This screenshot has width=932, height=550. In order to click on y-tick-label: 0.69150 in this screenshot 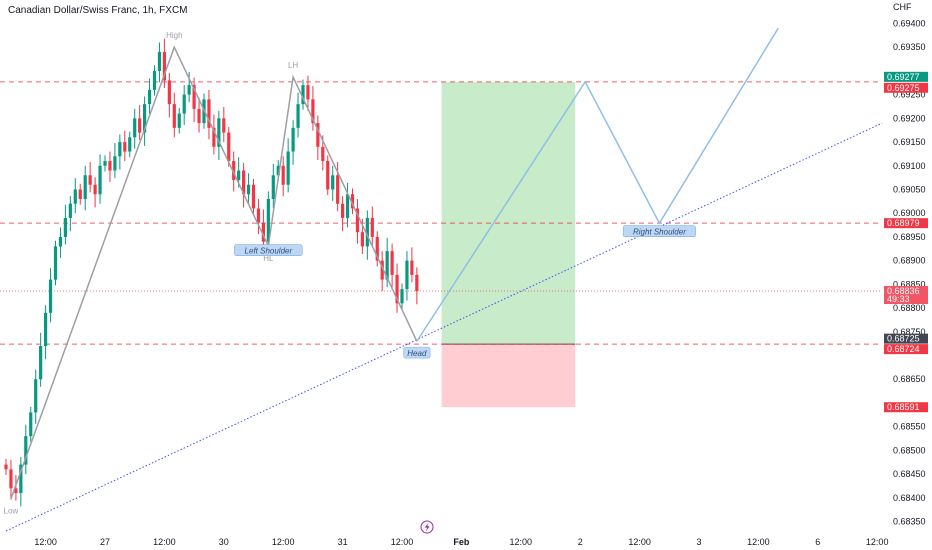, I will do `click(909, 142)`.